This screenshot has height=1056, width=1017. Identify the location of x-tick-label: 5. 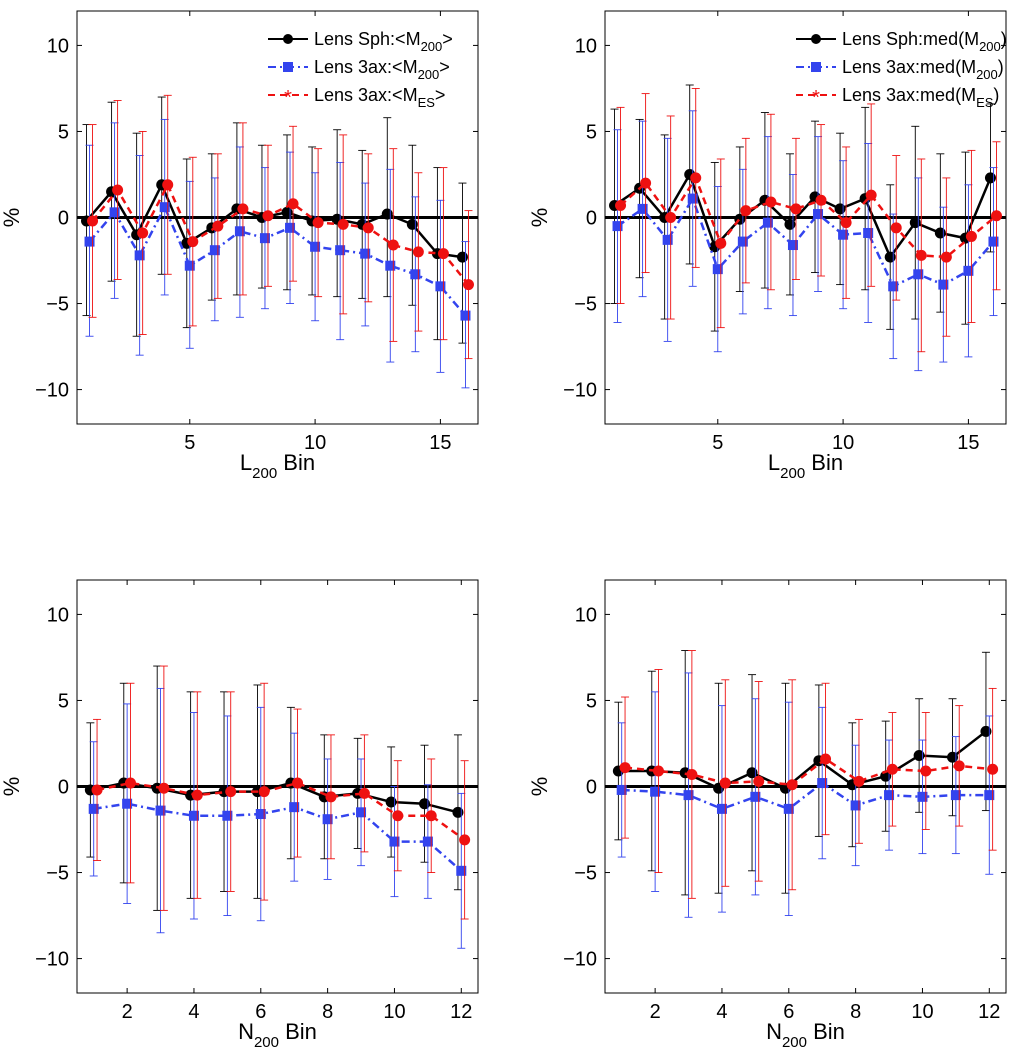
(717, 443).